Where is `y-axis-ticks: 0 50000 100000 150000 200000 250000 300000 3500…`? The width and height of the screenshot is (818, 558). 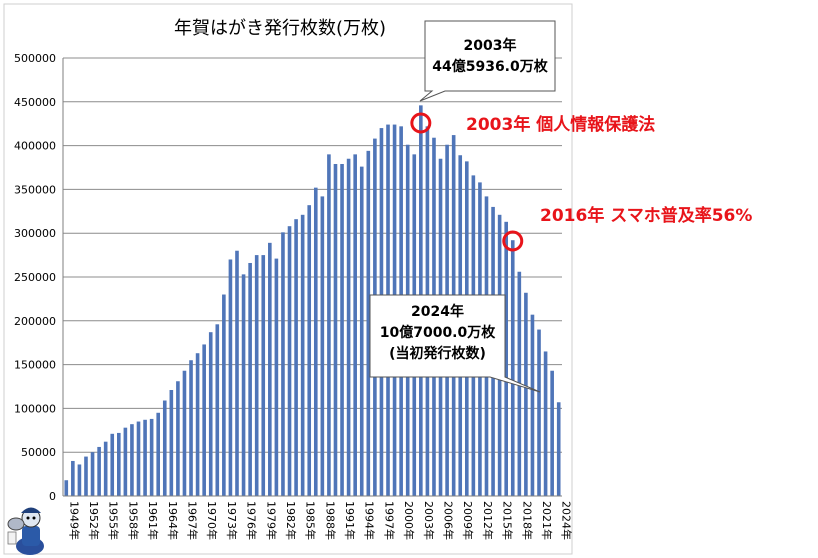
y-axis-ticks: 0 50000 100000 150000 200000 250000 300000 3500… is located at coordinates (35, 277).